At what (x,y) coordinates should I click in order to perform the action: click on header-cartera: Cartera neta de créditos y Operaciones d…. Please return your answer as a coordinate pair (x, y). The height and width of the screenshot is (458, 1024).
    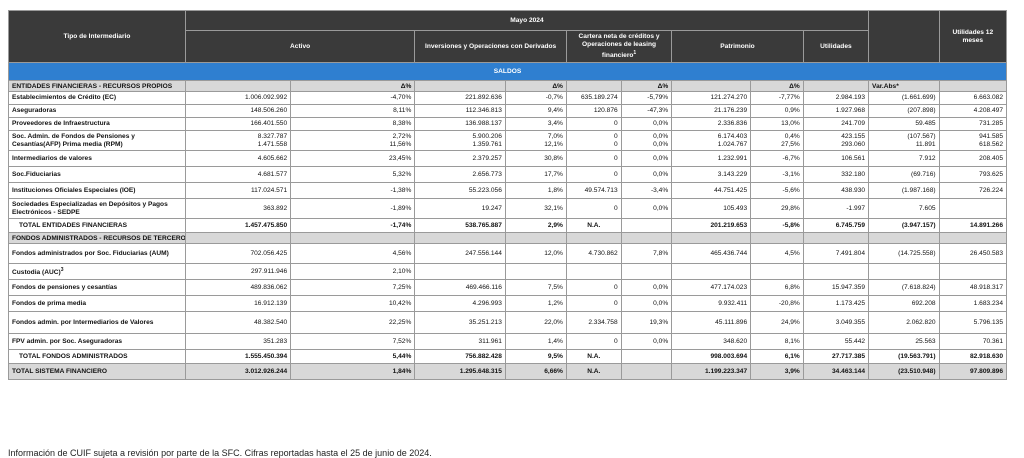
    Looking at the image, I should click on (619, 46).